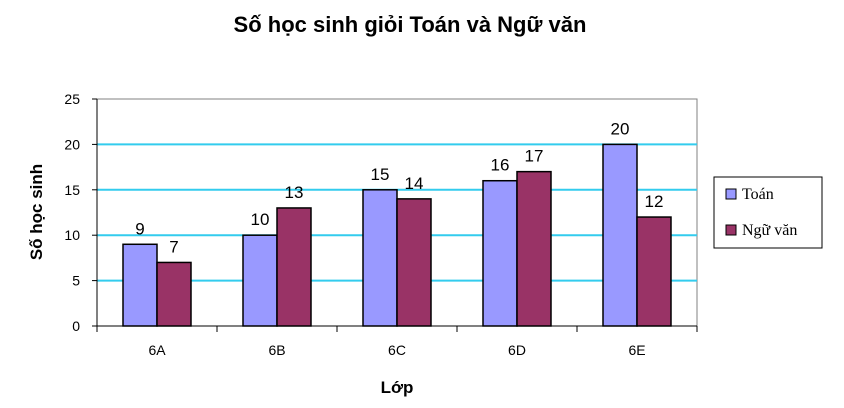  I want to click on y-tick-label: 25, so click(72, 99).